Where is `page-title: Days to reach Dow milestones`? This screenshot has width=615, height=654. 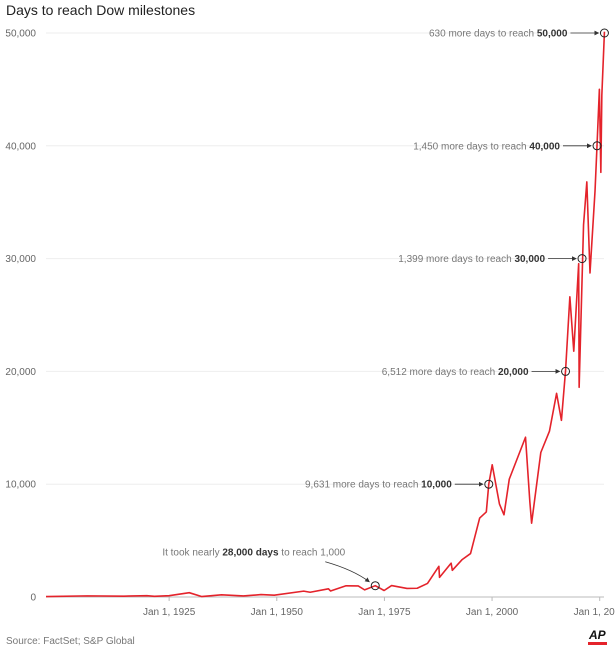 page-title: Days to reach Dow milestones is located at coordinates (101, 10).